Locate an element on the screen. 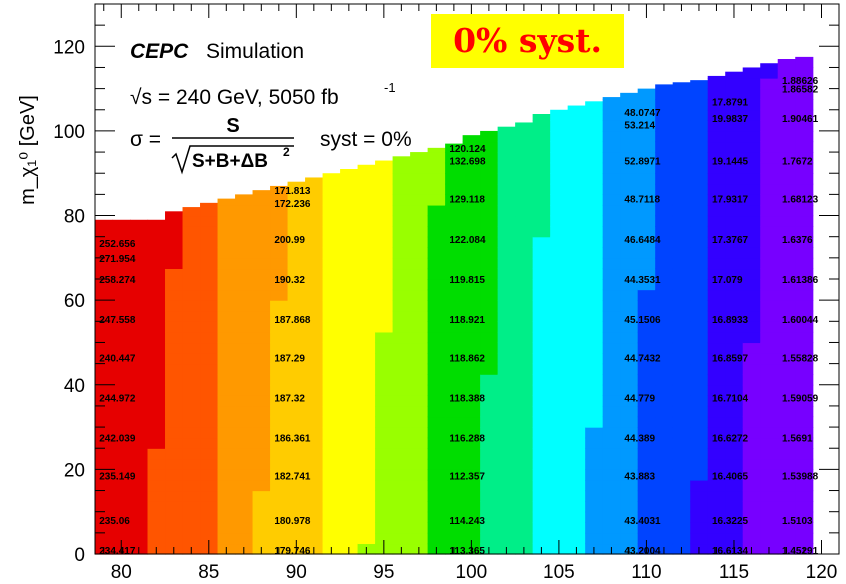 The height and width of the screenshot is (584, 846). cell-value-label: 16.8597 is located at coordinates (730, 358).